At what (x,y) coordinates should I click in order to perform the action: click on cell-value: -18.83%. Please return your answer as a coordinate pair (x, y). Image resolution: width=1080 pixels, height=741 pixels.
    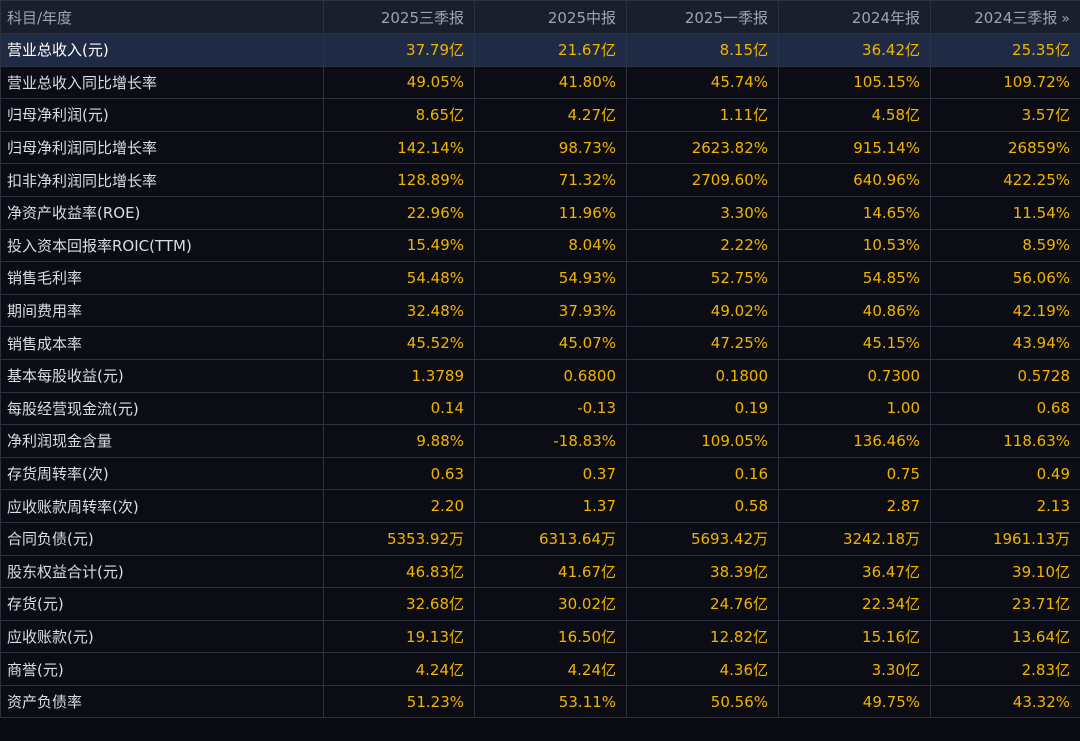
    Looking at the image, I should click on (550, 441).